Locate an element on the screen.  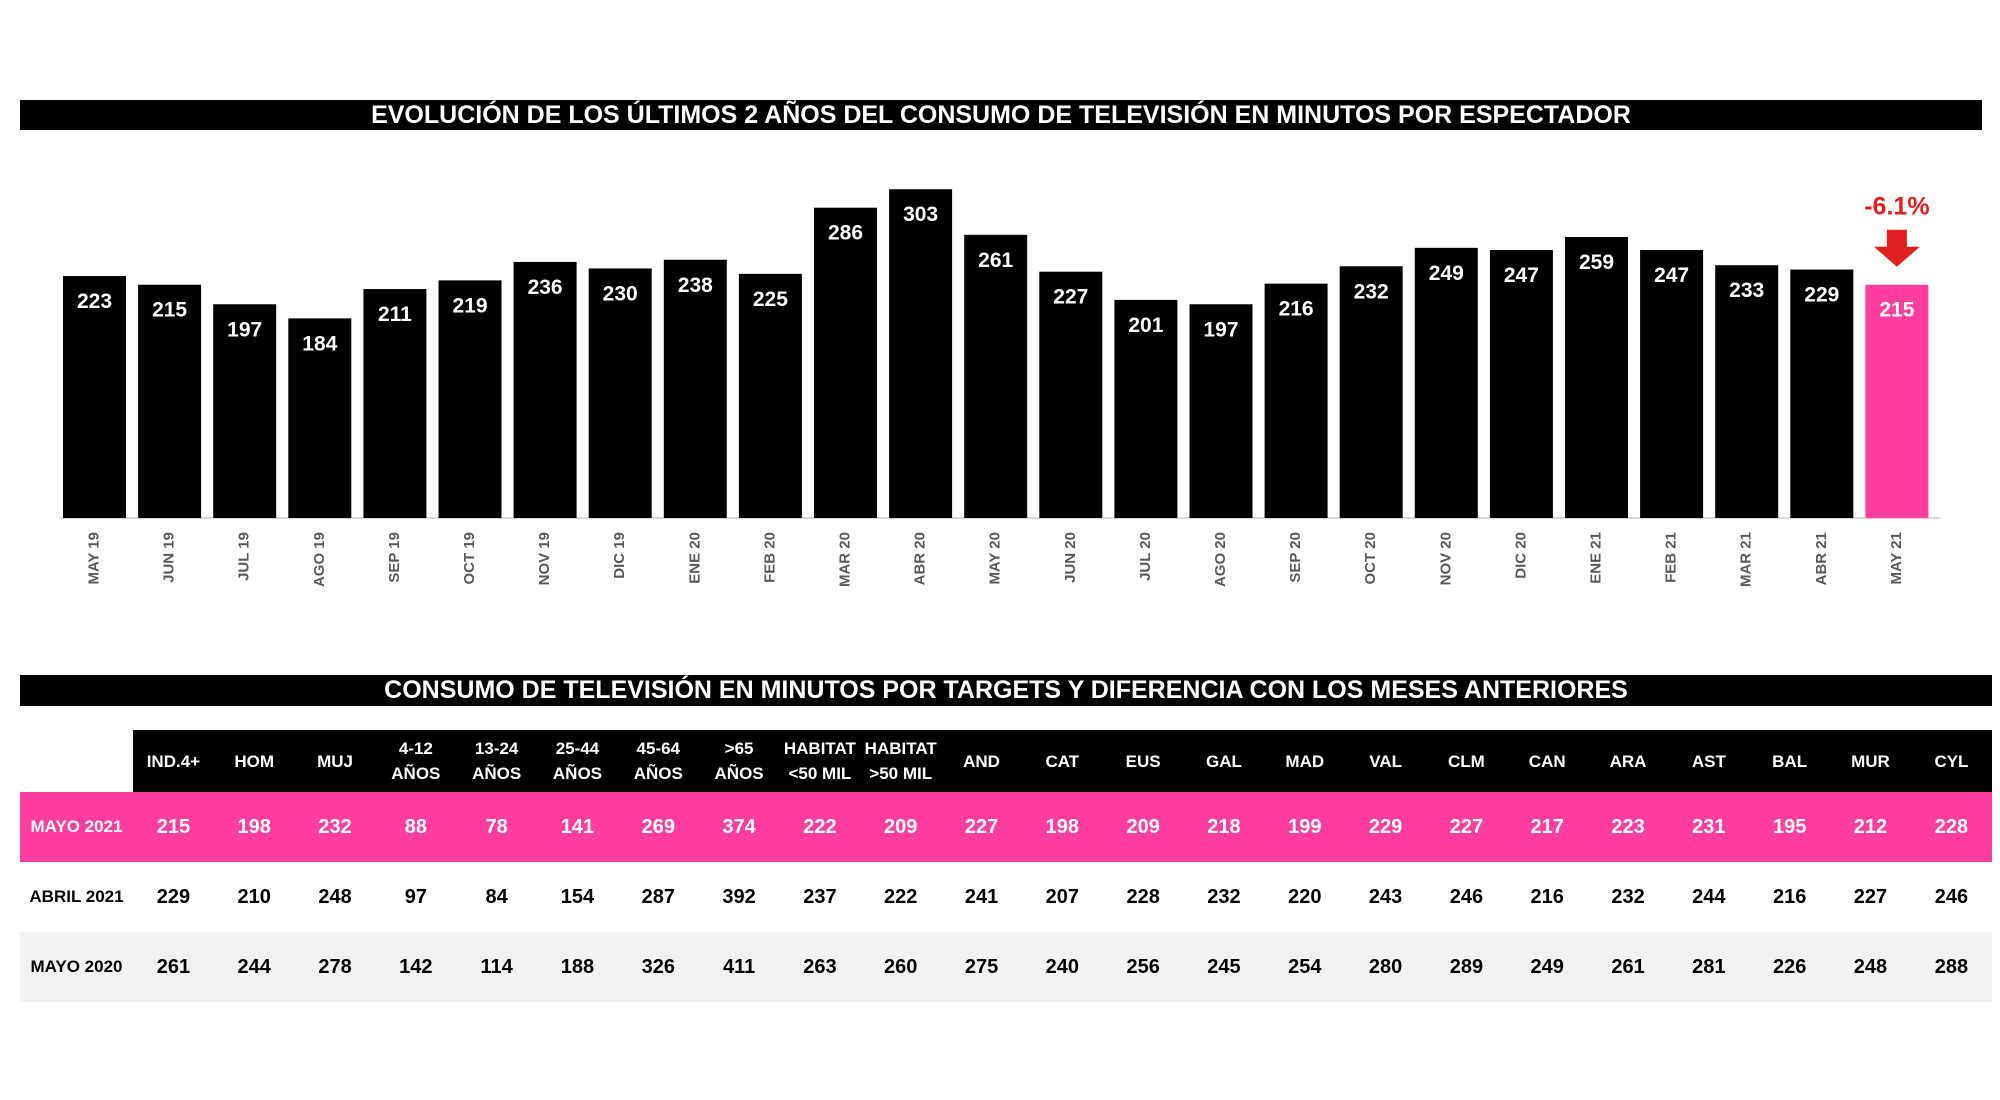
column-header: MUJ is located at coordinates (335, 761).